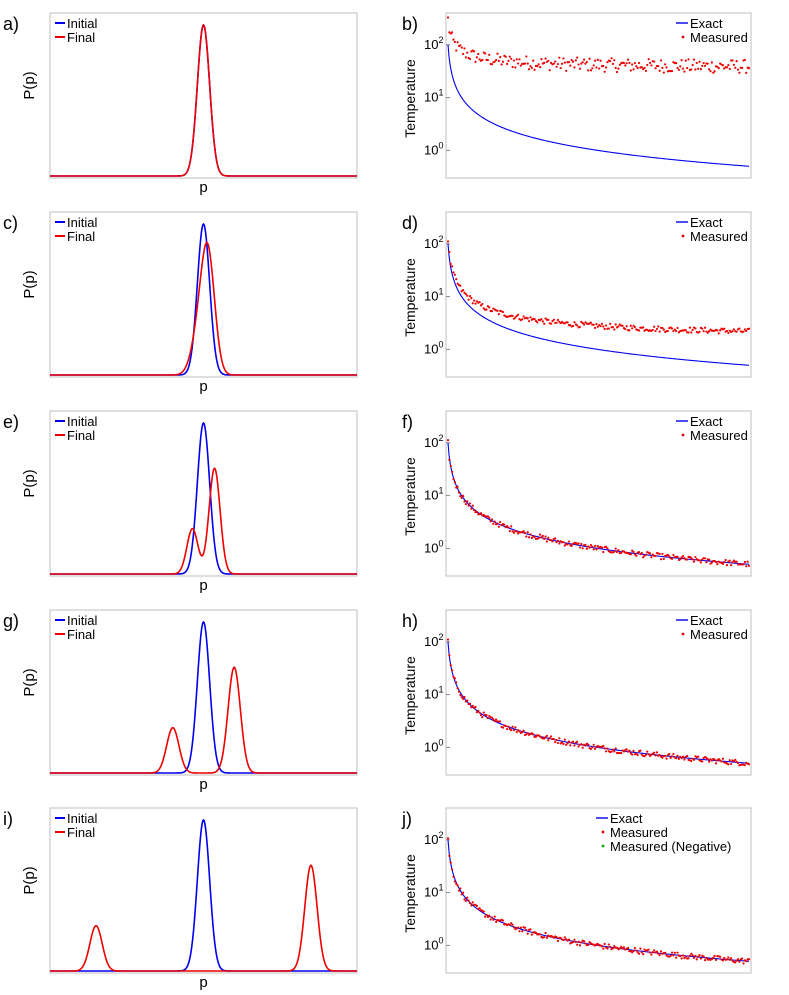  Describe the element at coordinates (598, 702) in the screenshot. I see `exact-curve` at that location.